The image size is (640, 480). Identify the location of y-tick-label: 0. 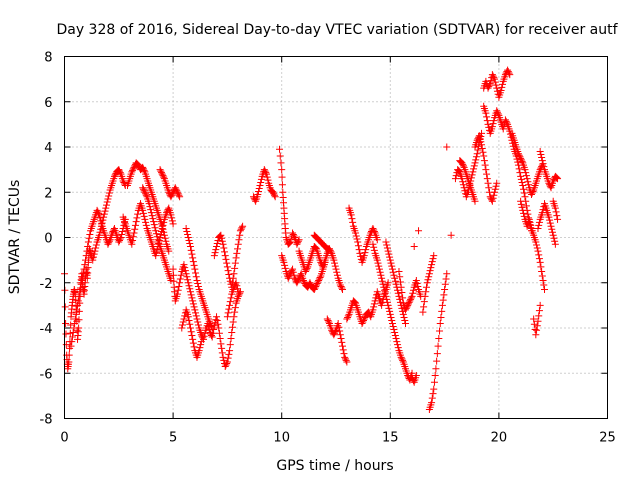
(48, 239).